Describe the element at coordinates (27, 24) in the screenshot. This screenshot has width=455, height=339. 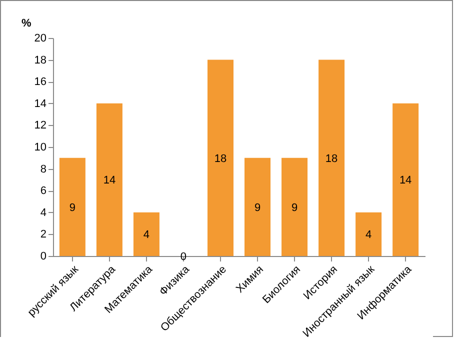
I see `y-axis-title: %` at that location.